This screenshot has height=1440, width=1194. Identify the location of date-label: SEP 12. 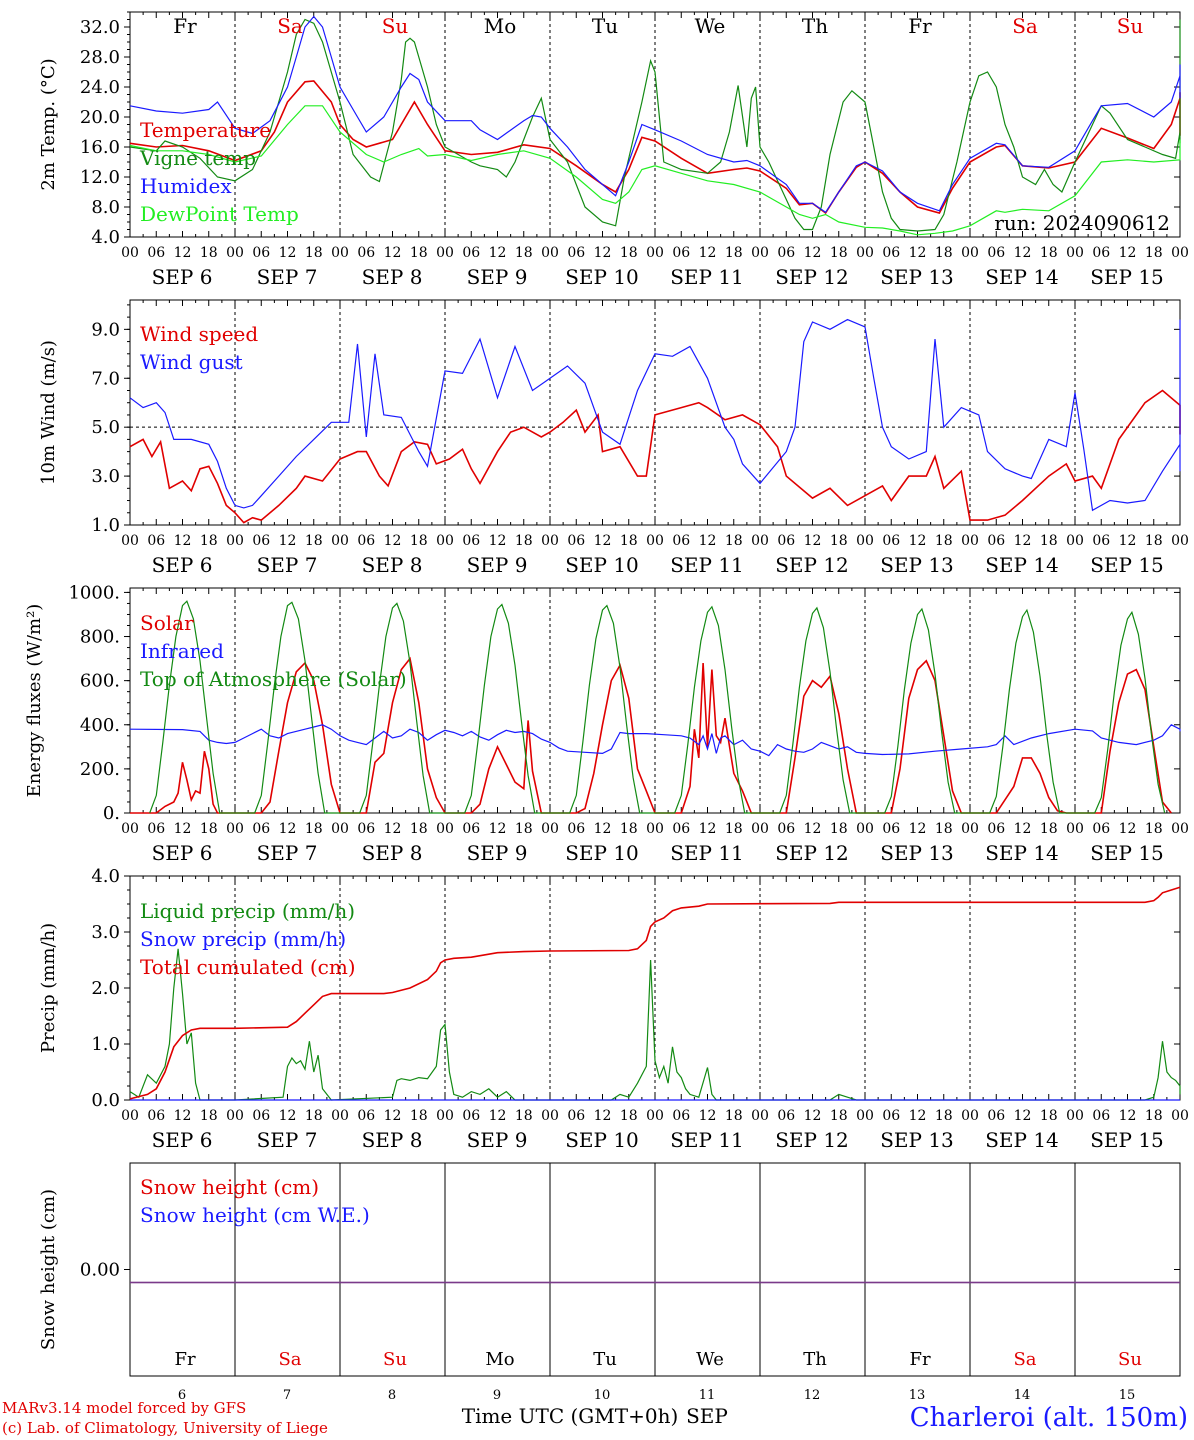
(812, 565).